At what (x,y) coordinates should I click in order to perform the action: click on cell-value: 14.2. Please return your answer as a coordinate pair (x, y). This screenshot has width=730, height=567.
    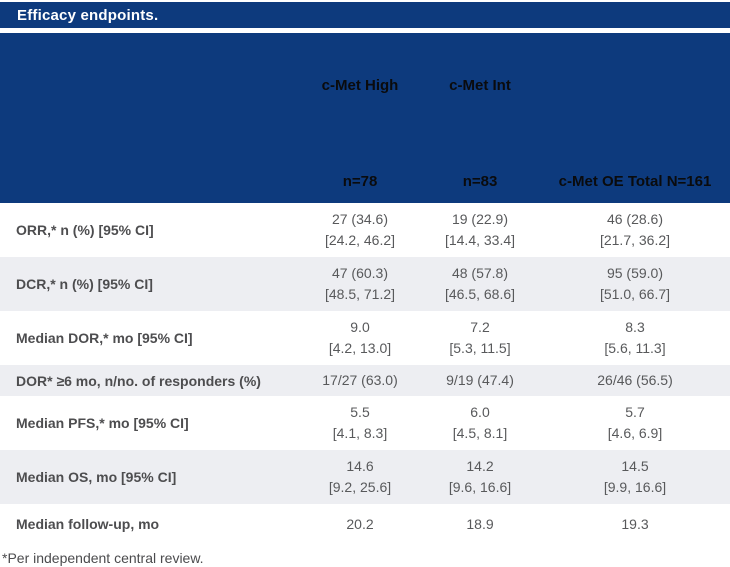
    Looking at the image, I should click on (480, 466).